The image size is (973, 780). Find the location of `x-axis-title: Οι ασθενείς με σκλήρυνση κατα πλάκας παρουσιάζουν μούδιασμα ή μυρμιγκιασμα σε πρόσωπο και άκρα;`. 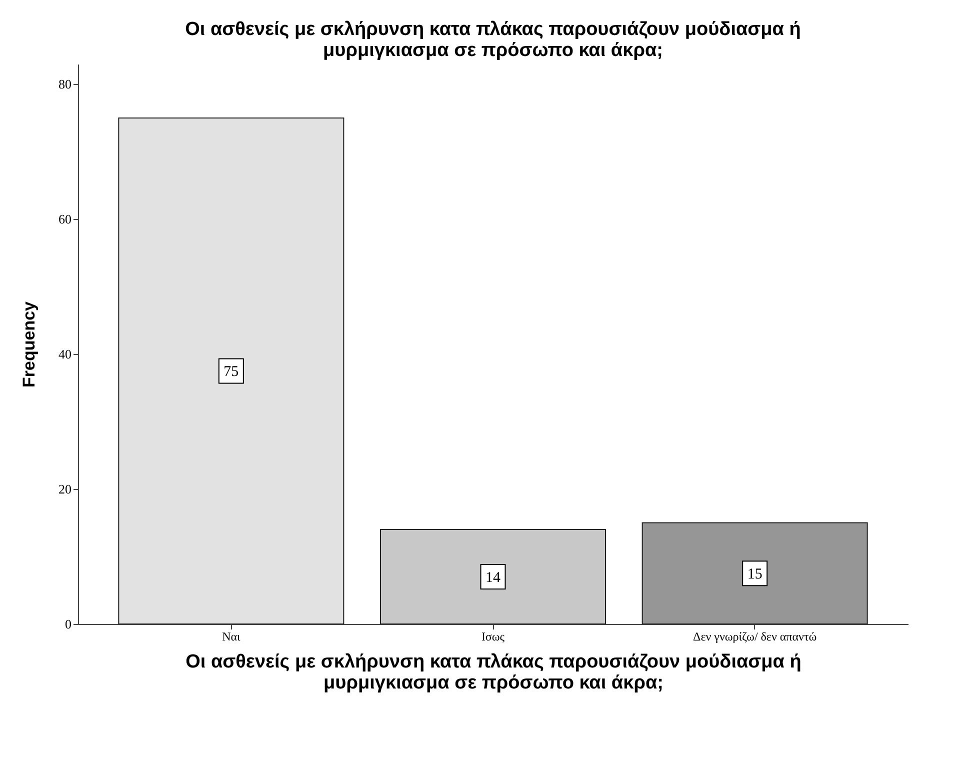

x-axis-title: Οι ασθενείς με σκλήρυνση κατα πλάκας παρουσιάζουν μούδιασμα ή μυρμιγκιασμα σε πρόσωπο και άκρα; is located at coordinates (494, 673).